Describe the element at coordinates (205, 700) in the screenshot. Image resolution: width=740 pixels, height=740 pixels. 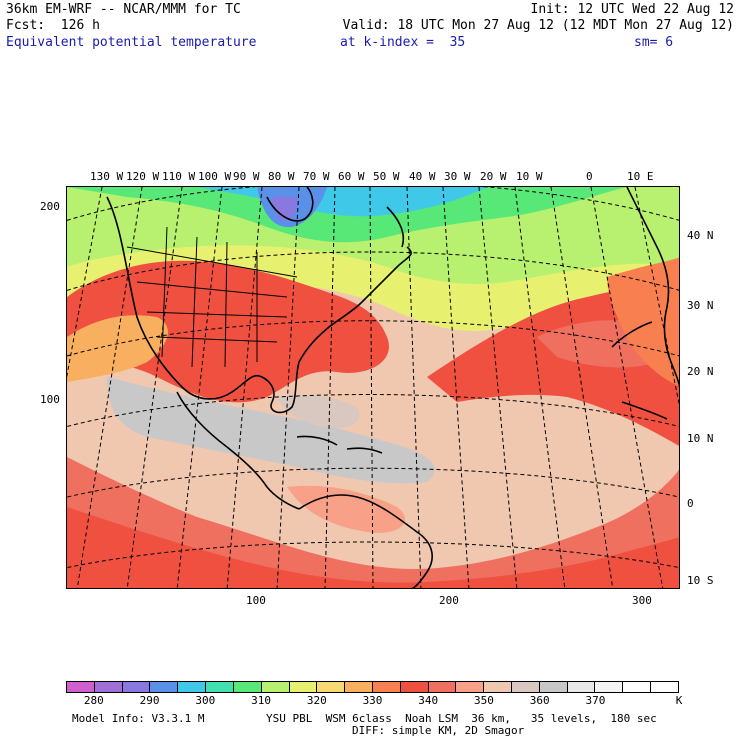
I see `colorbar-label: 300` at that location.